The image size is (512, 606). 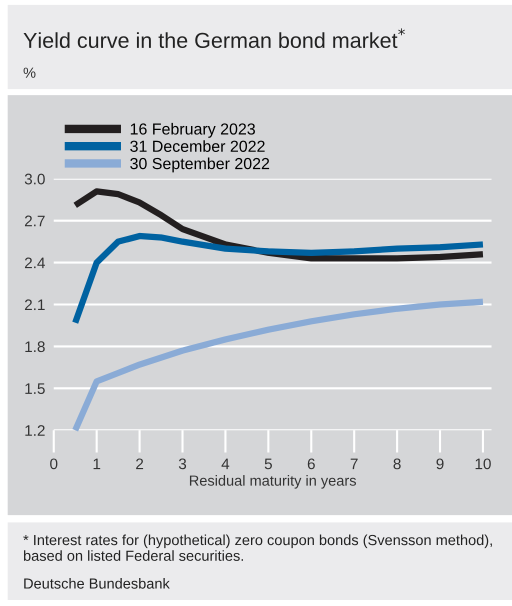 I want to click on x-tick-label: 3, so click(x=182, y=464).